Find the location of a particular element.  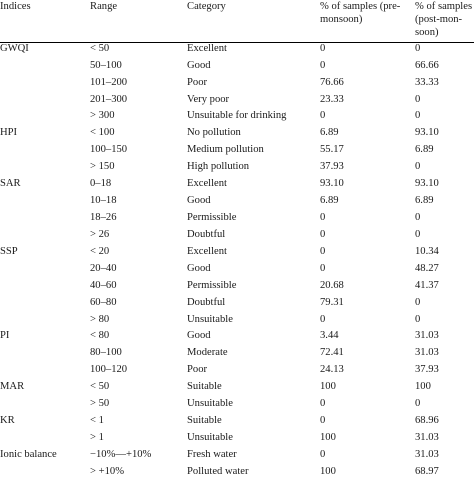

cell-pre-monsoon: 79.31 is located at coordinates (332, 302).